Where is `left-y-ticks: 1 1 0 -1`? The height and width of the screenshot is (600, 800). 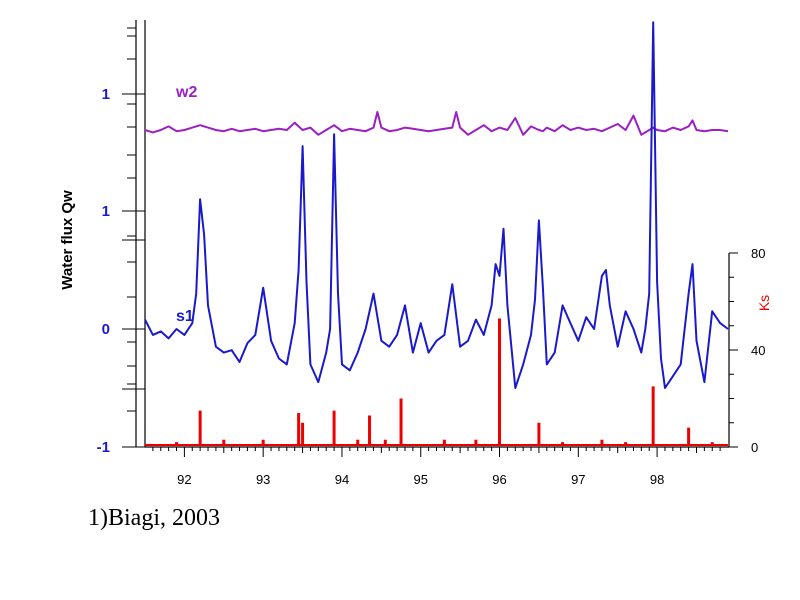 left-y-ticks: 1 1 0 -1 is located at coordinates (103, 271).